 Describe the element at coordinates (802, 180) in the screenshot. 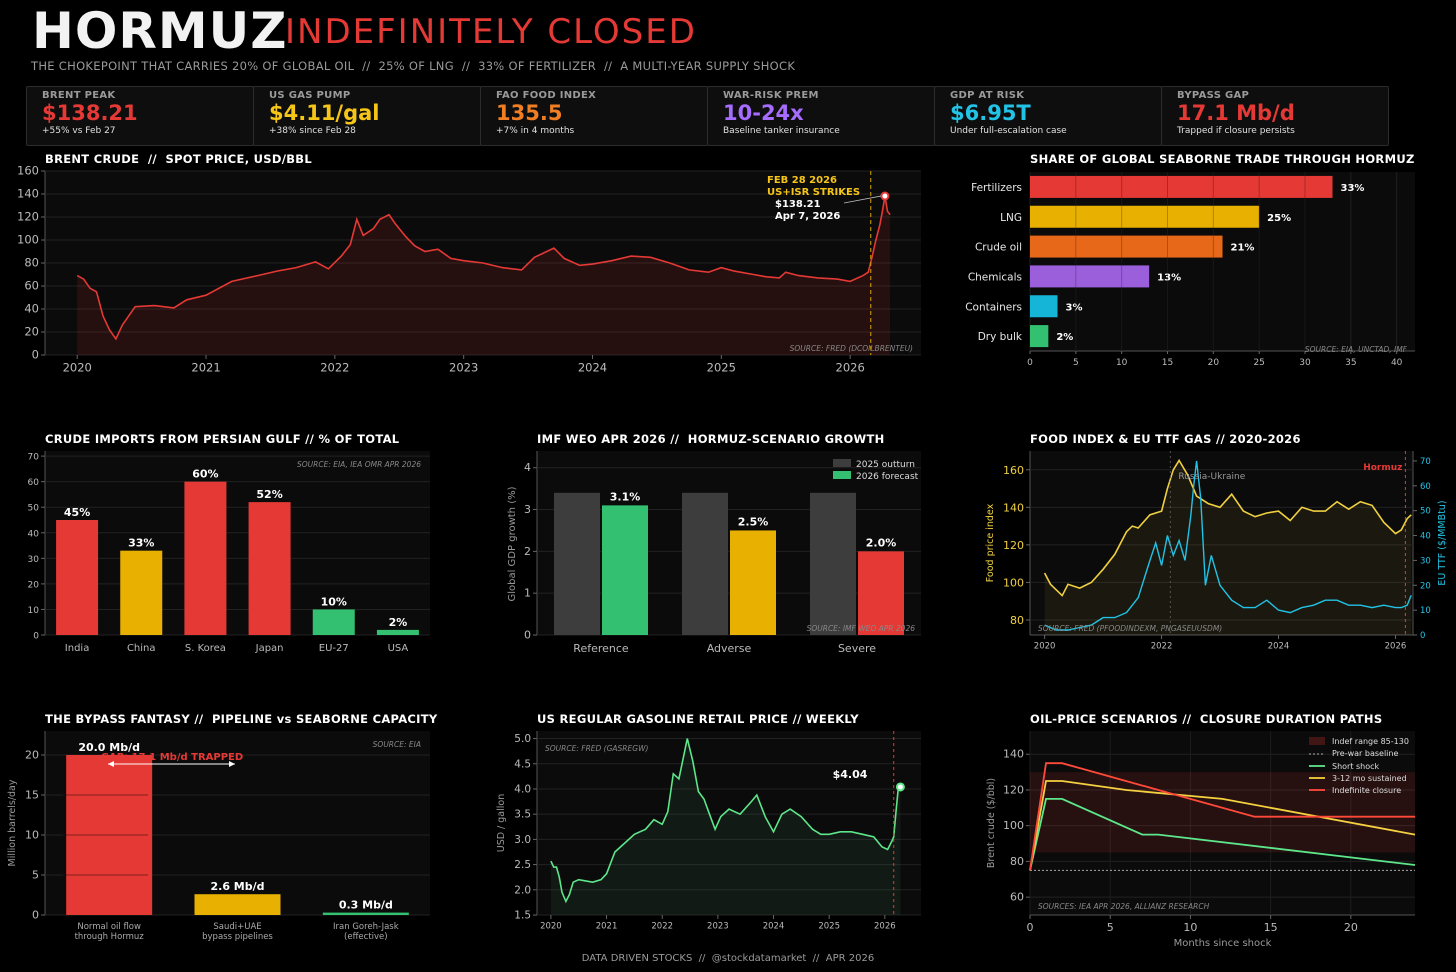

I see `event-label: FEB 28 2026` at that location.